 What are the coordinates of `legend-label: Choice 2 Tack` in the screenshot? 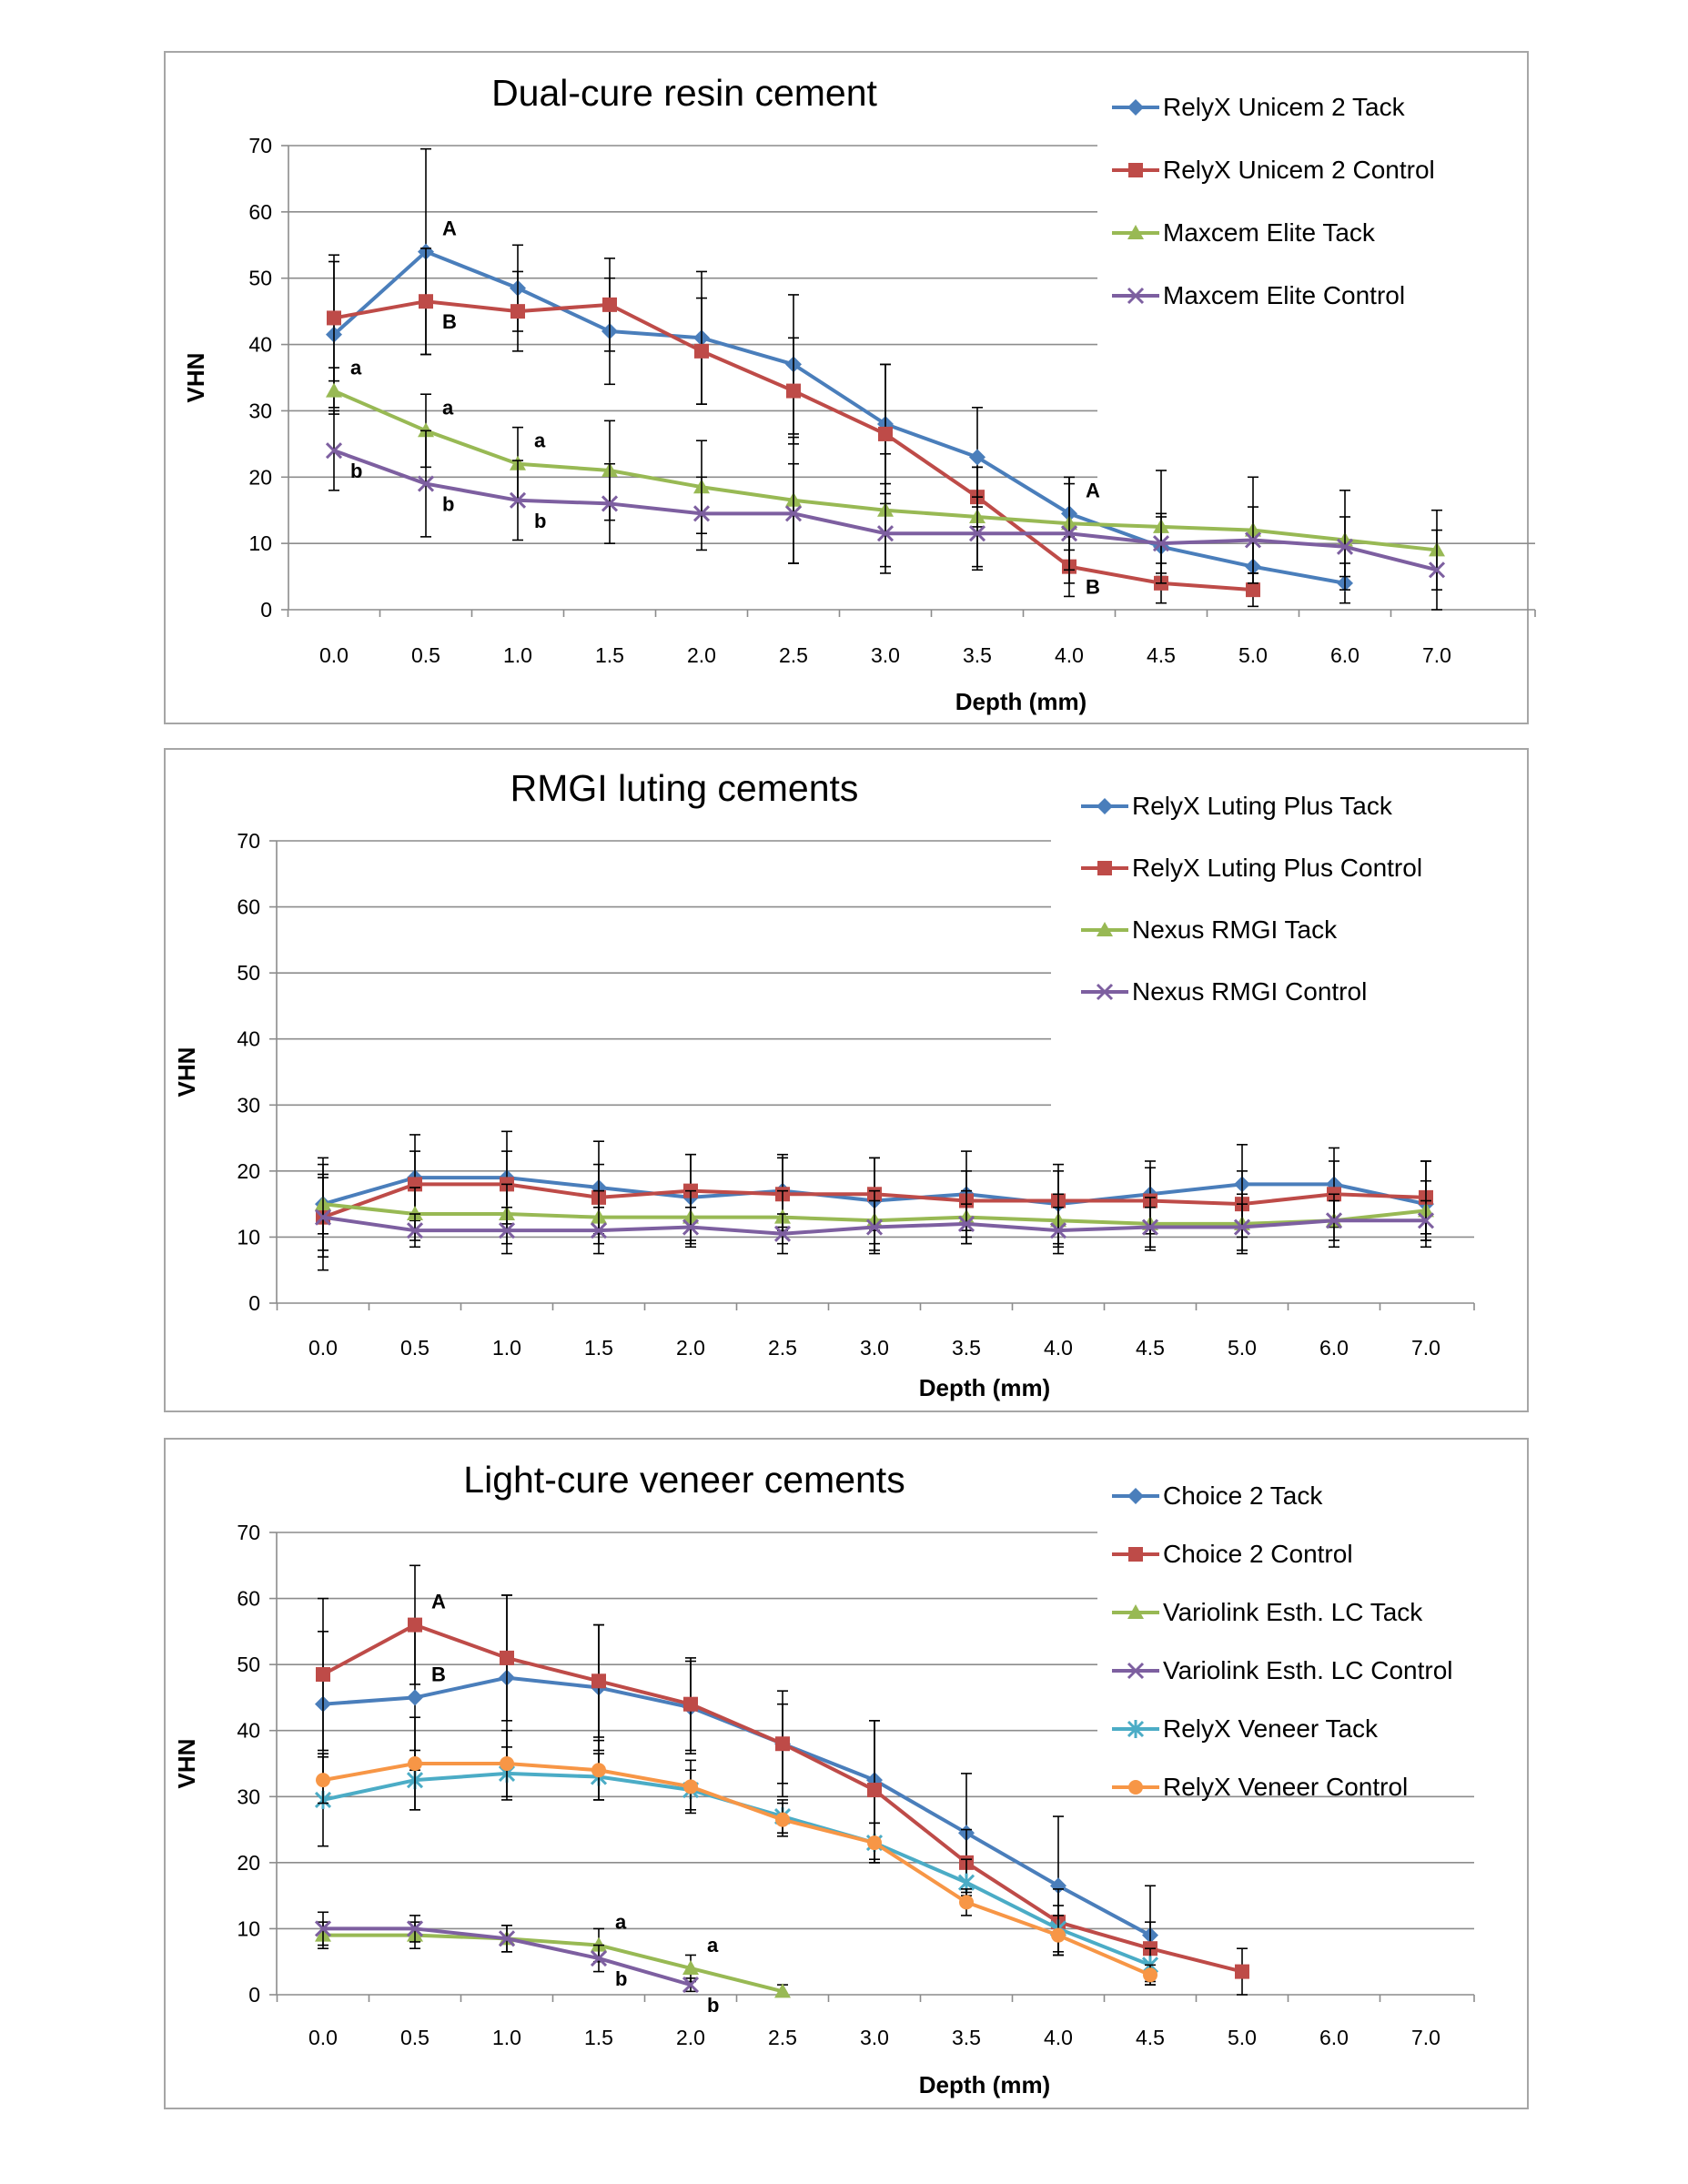 It's located at (1243, 1496).